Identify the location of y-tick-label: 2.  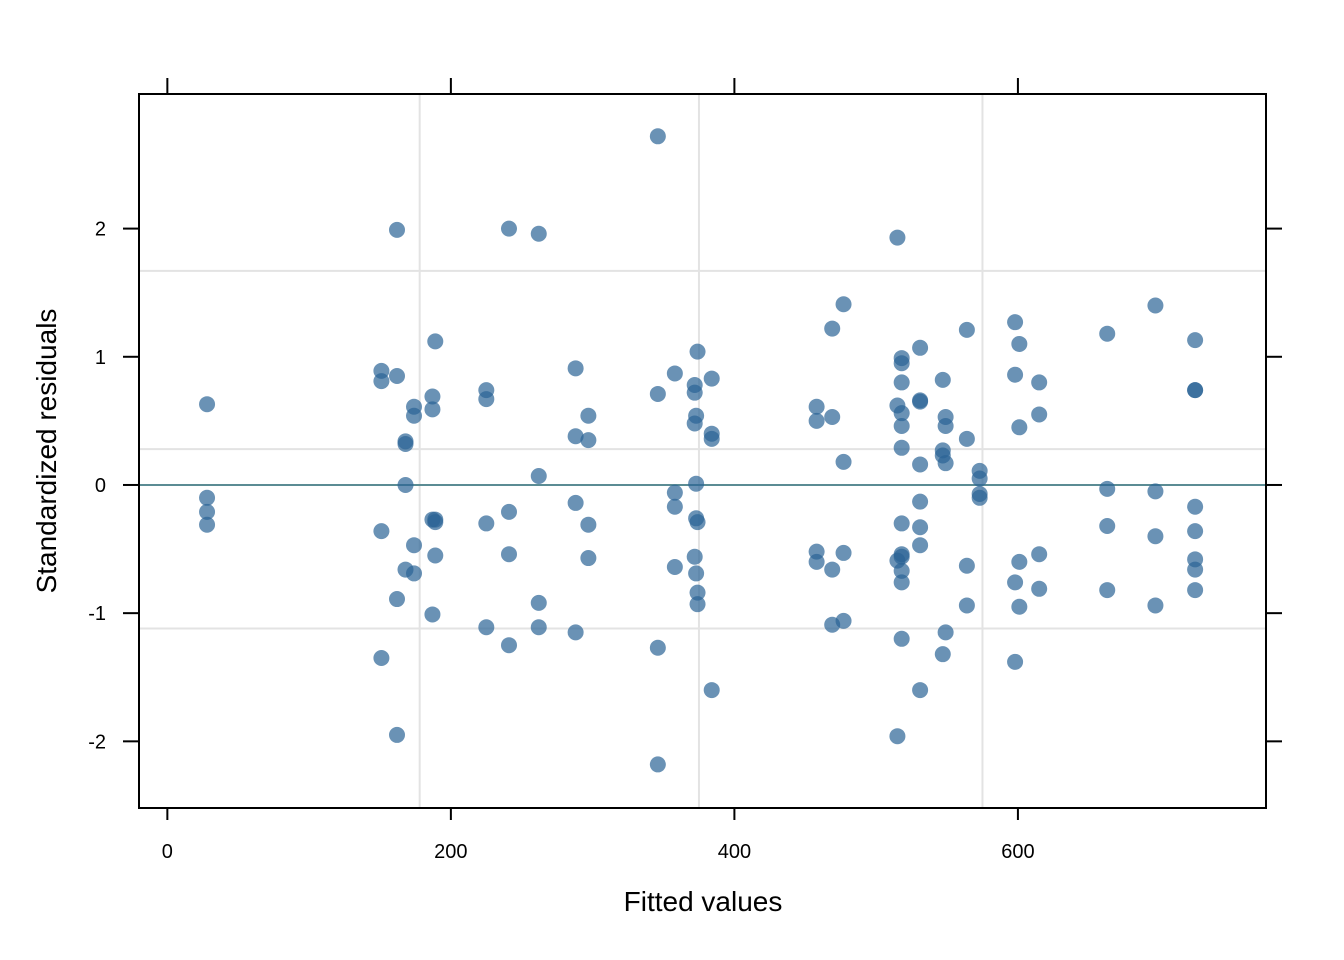
(100, 230).